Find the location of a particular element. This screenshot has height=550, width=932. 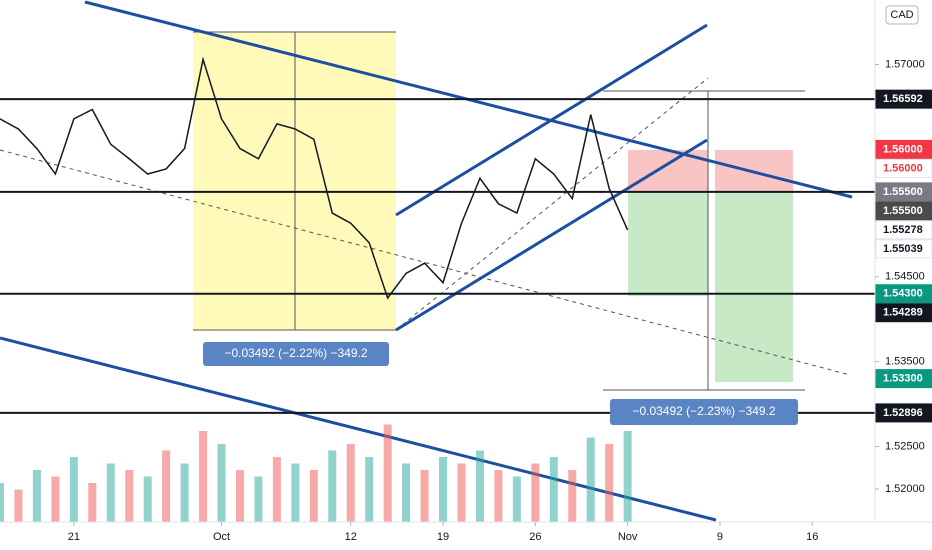

x-tick-label: Oct is located at coordinates (221, 537).